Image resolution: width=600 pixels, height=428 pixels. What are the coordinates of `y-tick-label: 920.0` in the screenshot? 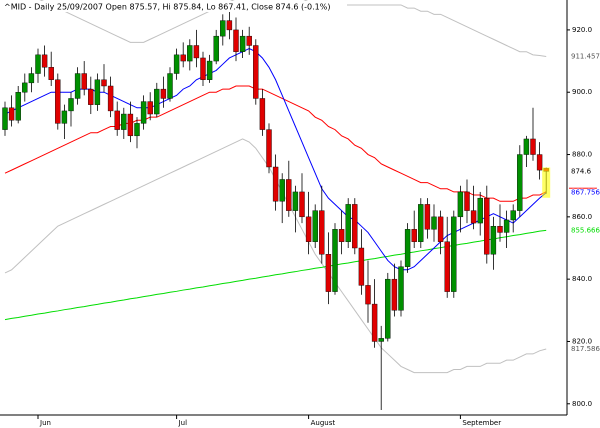 It's located at (582, 30).